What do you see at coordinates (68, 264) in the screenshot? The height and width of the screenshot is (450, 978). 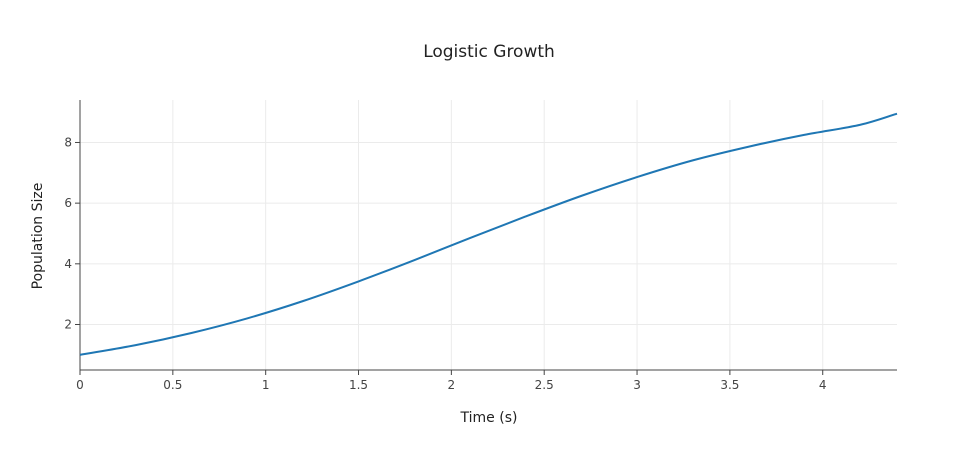 I see `y-tick-label: 4` at bounding box center [68, 264].